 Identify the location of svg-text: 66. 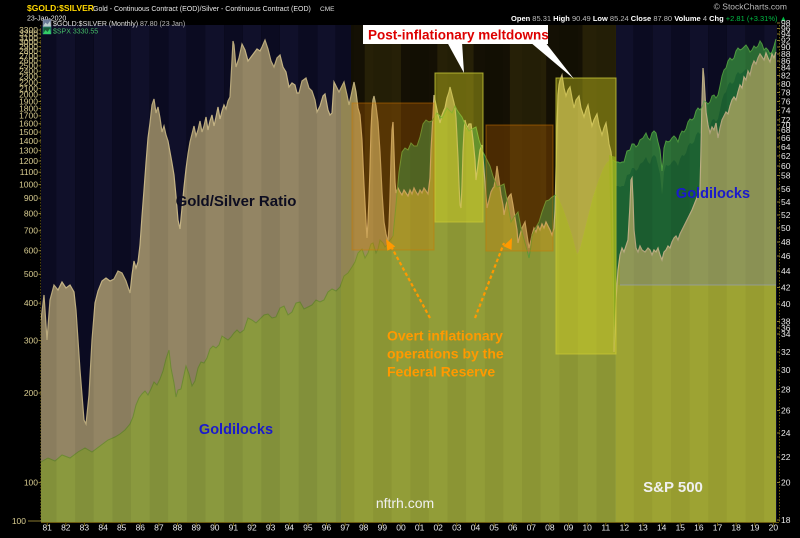
(786, 138).